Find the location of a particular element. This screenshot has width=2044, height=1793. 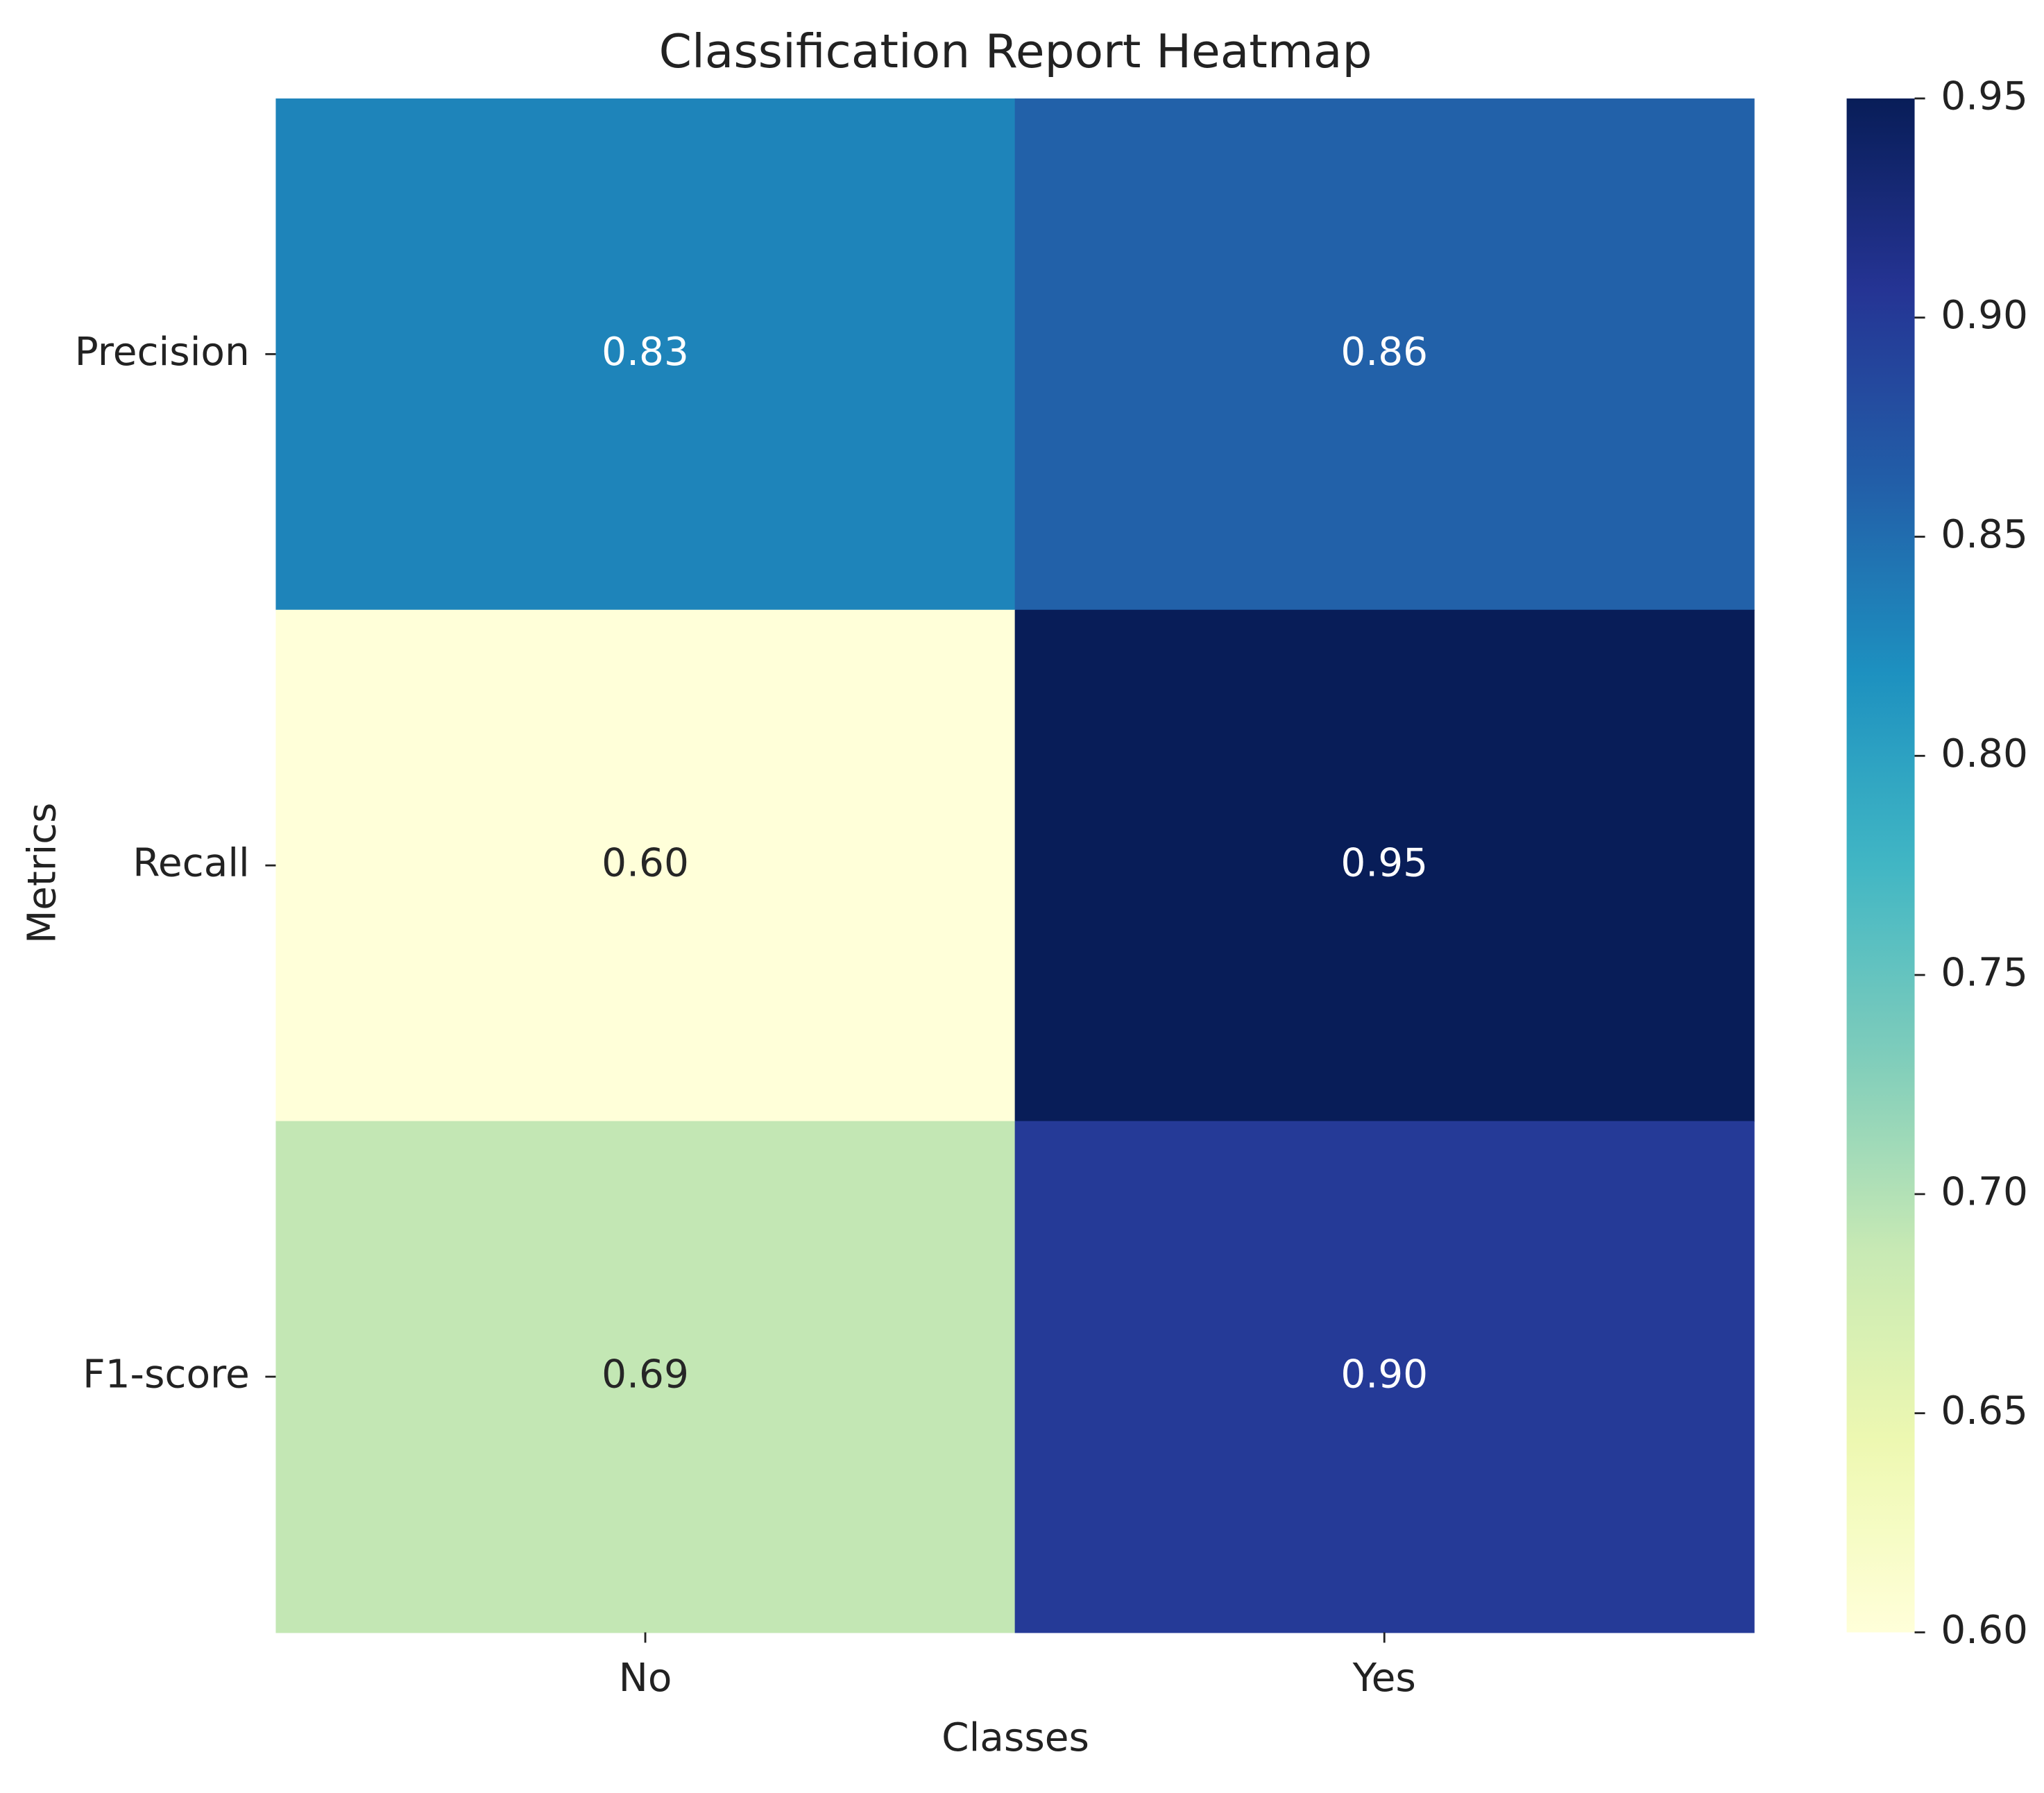

cell-label: 0.60 is located at coordinates (645, 863).